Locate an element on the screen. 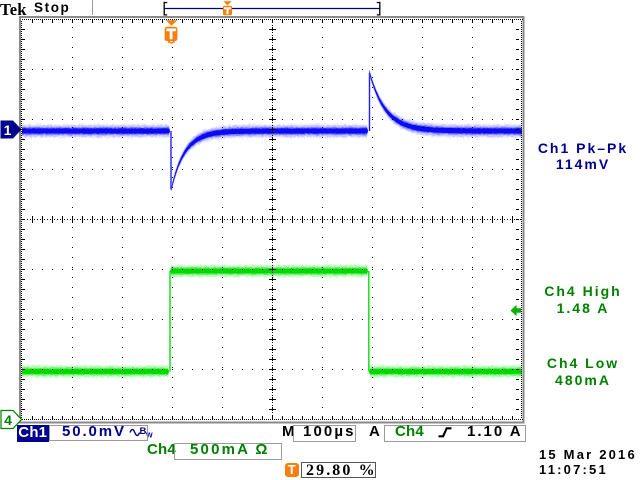 Image resolution: width=640 pixels, height=480 pixels. svg-text: 1 is located at coordinates (8, 130).